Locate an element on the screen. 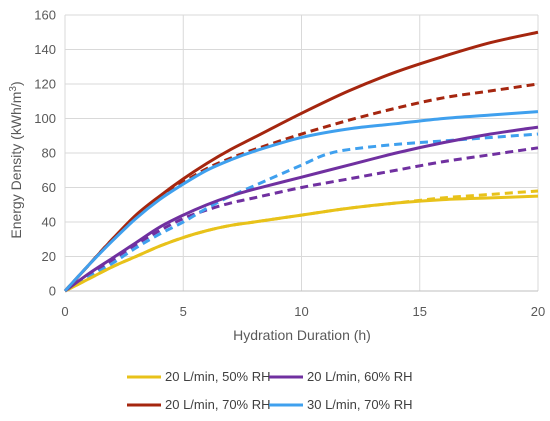 This screenshot has width=550, height=421. y-tick-label: 0 is located at coordinates (52, 291).